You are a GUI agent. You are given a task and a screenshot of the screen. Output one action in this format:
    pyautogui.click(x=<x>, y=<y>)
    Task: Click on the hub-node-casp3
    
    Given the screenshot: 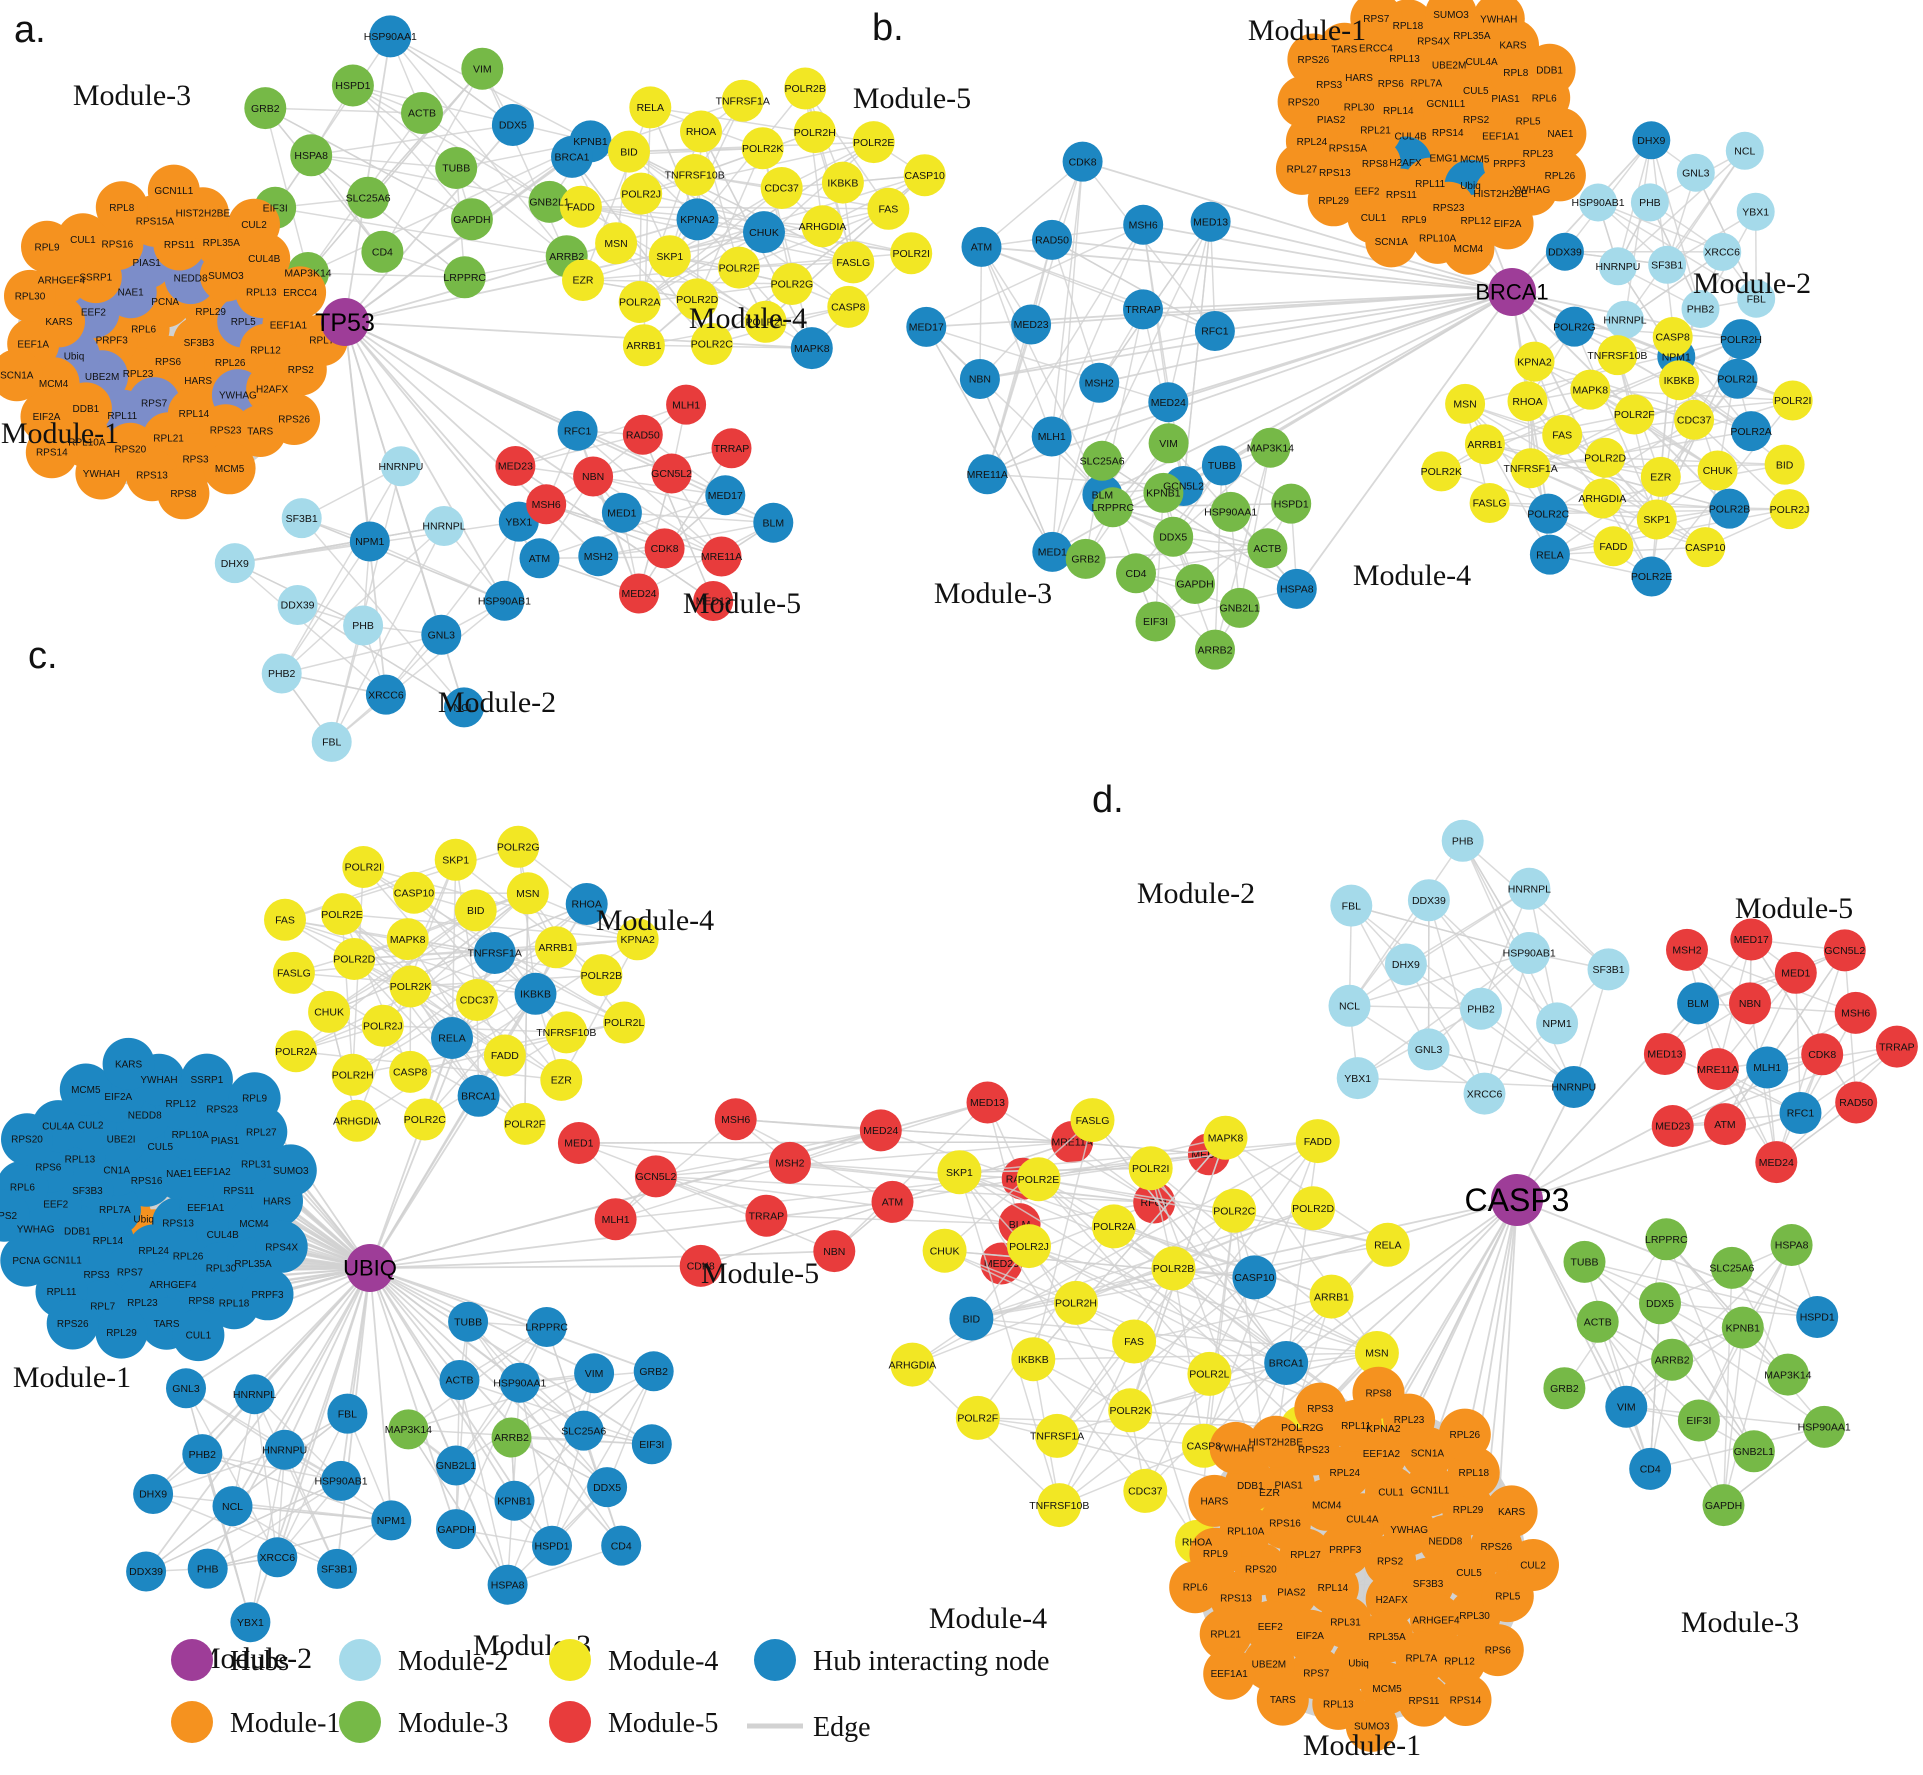 What is the action you would take?
    pyautogui.click(x=1517, y=1200)
    